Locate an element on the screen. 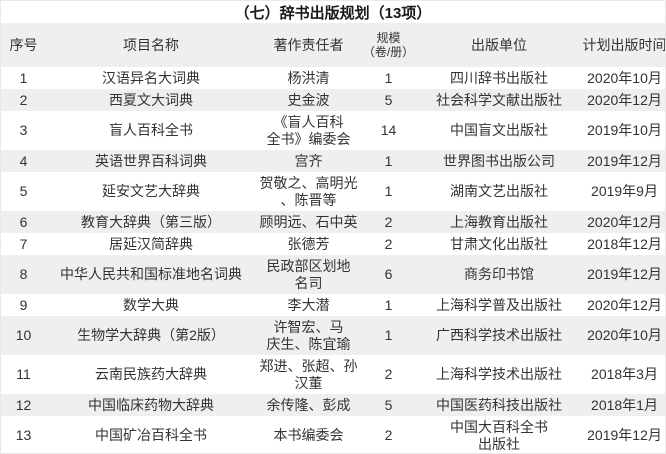  cell-project-name: 西夏文大词典 is located at coordinates (151, 99).